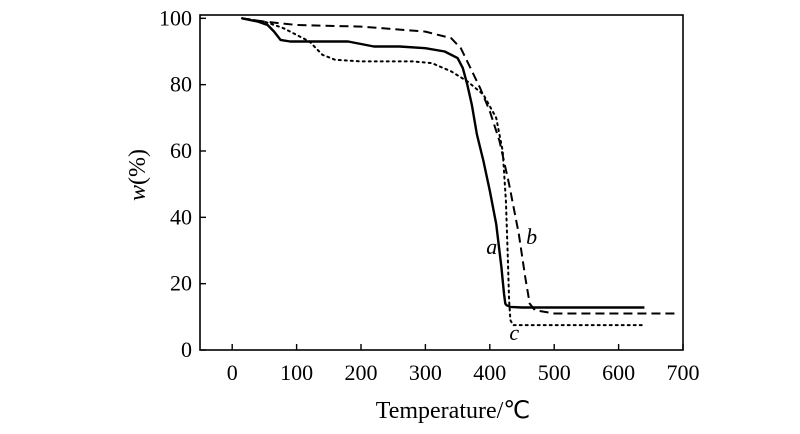  What do you see at coordinates (181, 150) in the screenshot?
I see `y-tick-label: 60` at bounding box center [181, 150].